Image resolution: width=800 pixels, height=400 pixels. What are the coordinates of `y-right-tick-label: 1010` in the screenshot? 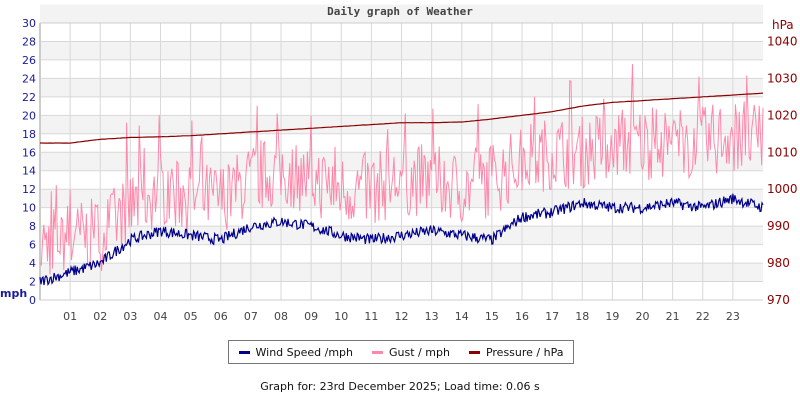 It's located at (782, 152).